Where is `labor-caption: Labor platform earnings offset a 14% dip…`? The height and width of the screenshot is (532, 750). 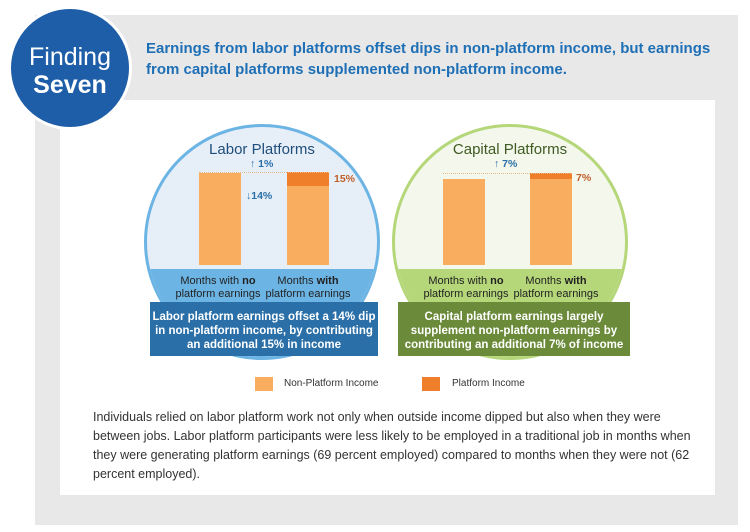 labor-caption: Labor platform earnings offset a 14% dip… is located at coordinates (264, 329).